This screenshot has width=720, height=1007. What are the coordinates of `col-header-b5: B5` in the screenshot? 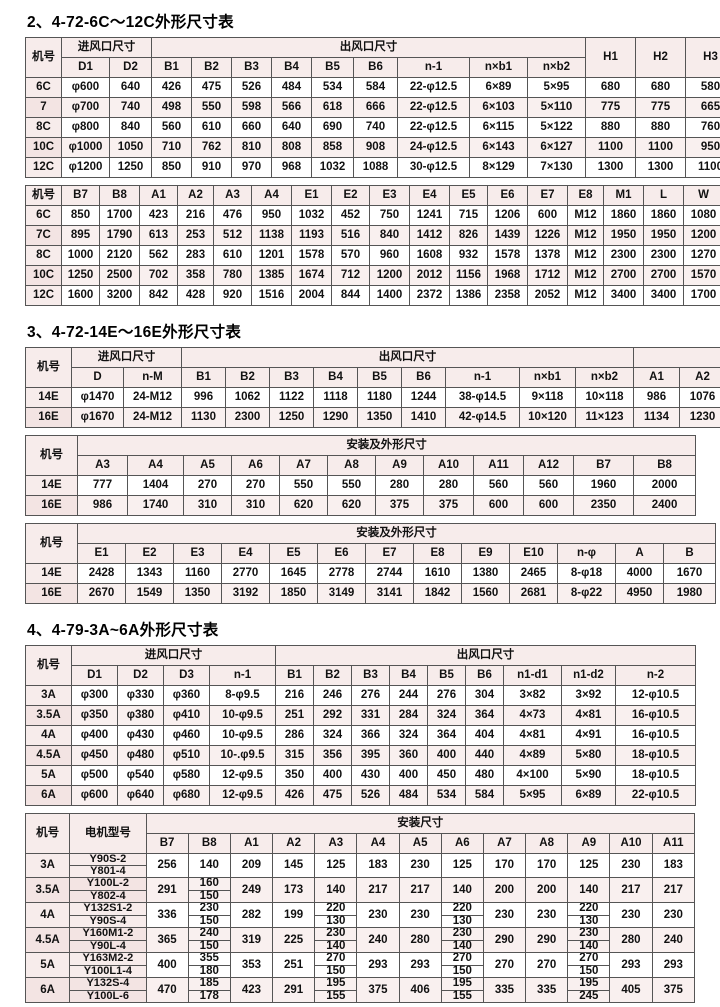 It's located at (332, 67).